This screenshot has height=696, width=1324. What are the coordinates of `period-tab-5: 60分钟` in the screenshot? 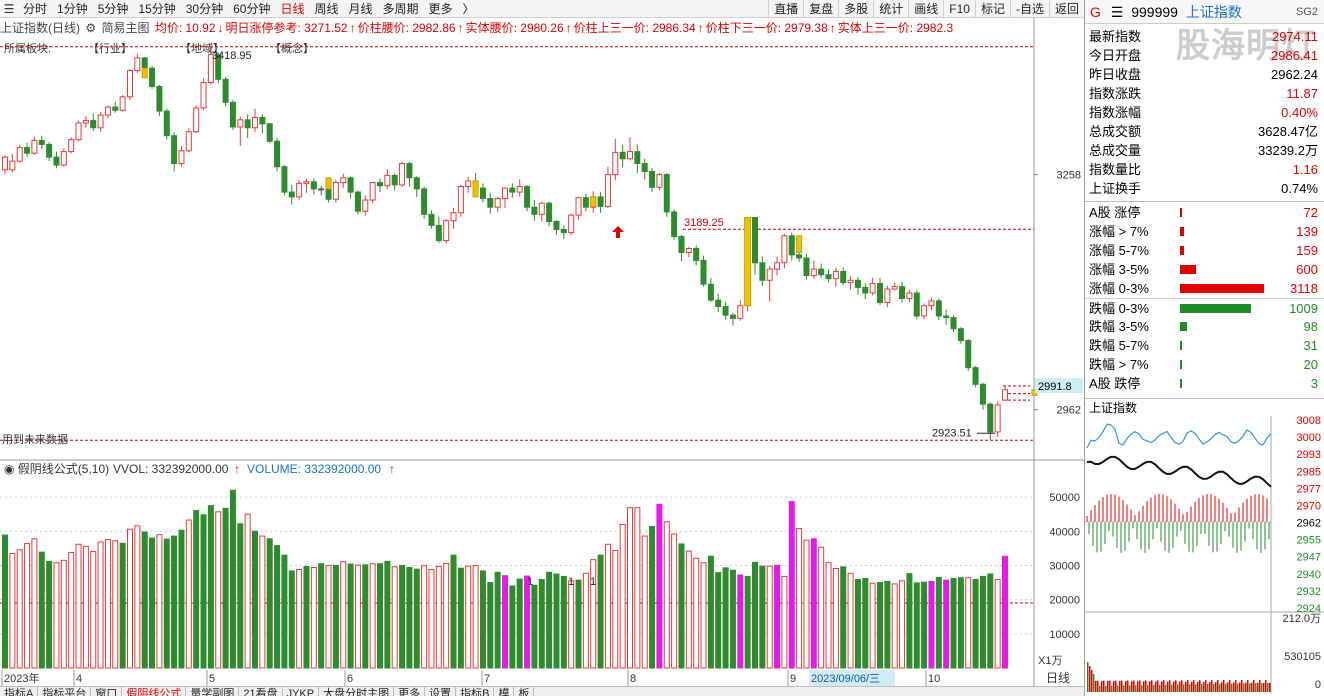 It's located at (252, 9).